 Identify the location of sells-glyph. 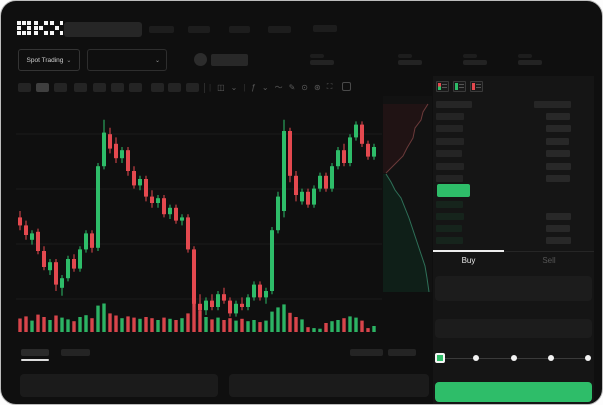
(473, 86).